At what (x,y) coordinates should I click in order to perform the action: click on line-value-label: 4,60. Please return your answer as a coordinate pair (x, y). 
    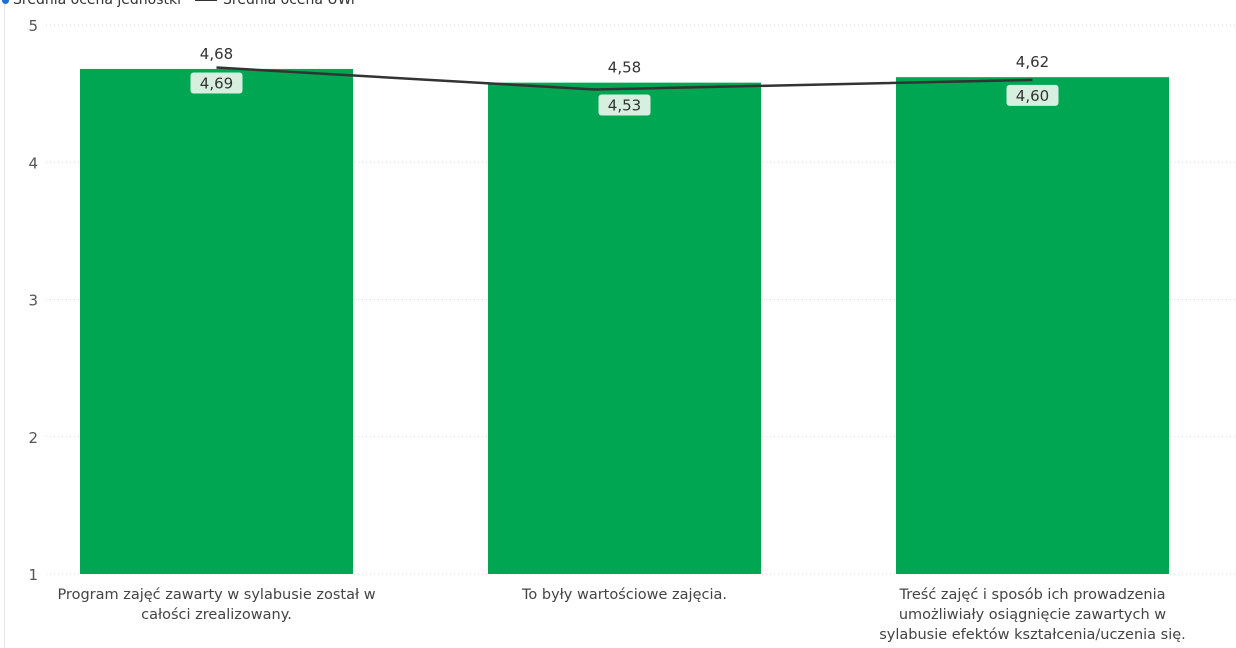
    Looking at the image, I should click on (1032, 96).